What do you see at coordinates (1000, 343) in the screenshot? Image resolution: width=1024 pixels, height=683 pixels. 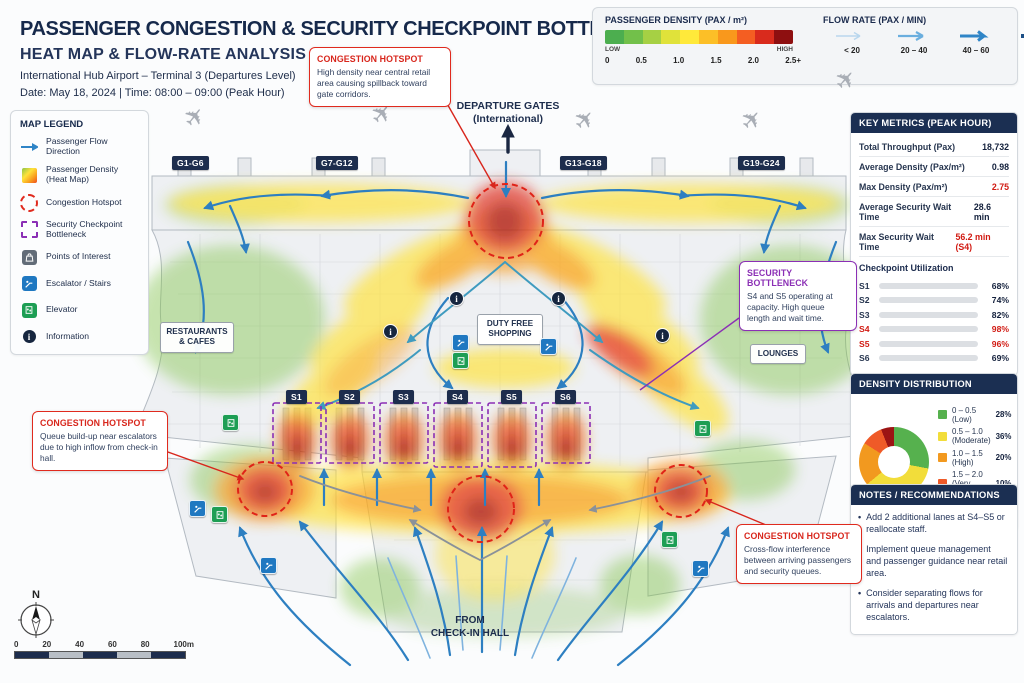 I see `utilization-pct: 96%` at bounding box center [1000, 343].